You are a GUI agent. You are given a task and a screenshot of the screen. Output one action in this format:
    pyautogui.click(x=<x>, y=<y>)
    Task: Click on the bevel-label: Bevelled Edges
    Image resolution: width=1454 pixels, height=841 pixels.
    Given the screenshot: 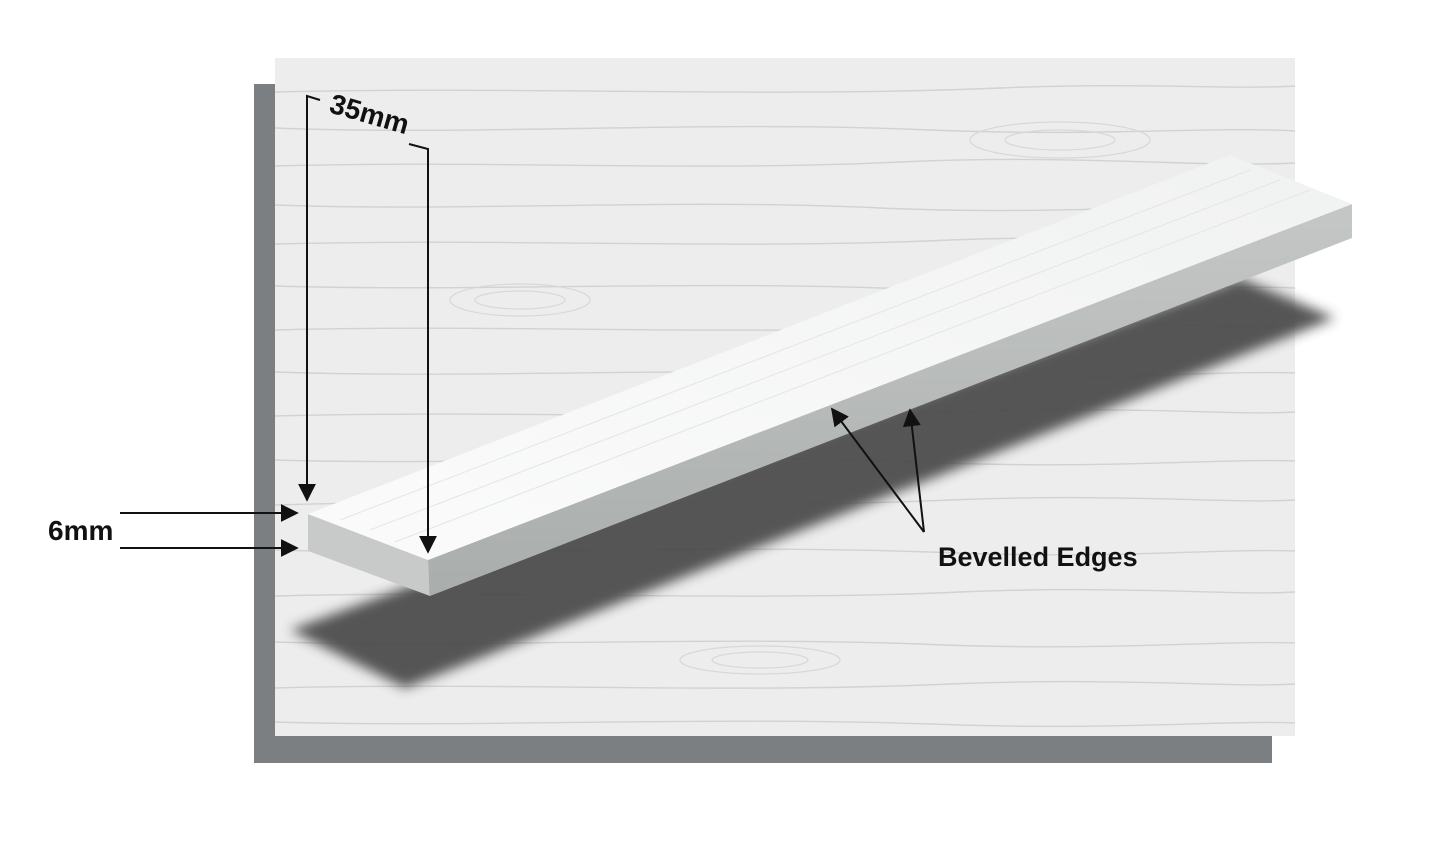 What is the action you would take?
    pyautogui.click(x=1038, y=557)
    